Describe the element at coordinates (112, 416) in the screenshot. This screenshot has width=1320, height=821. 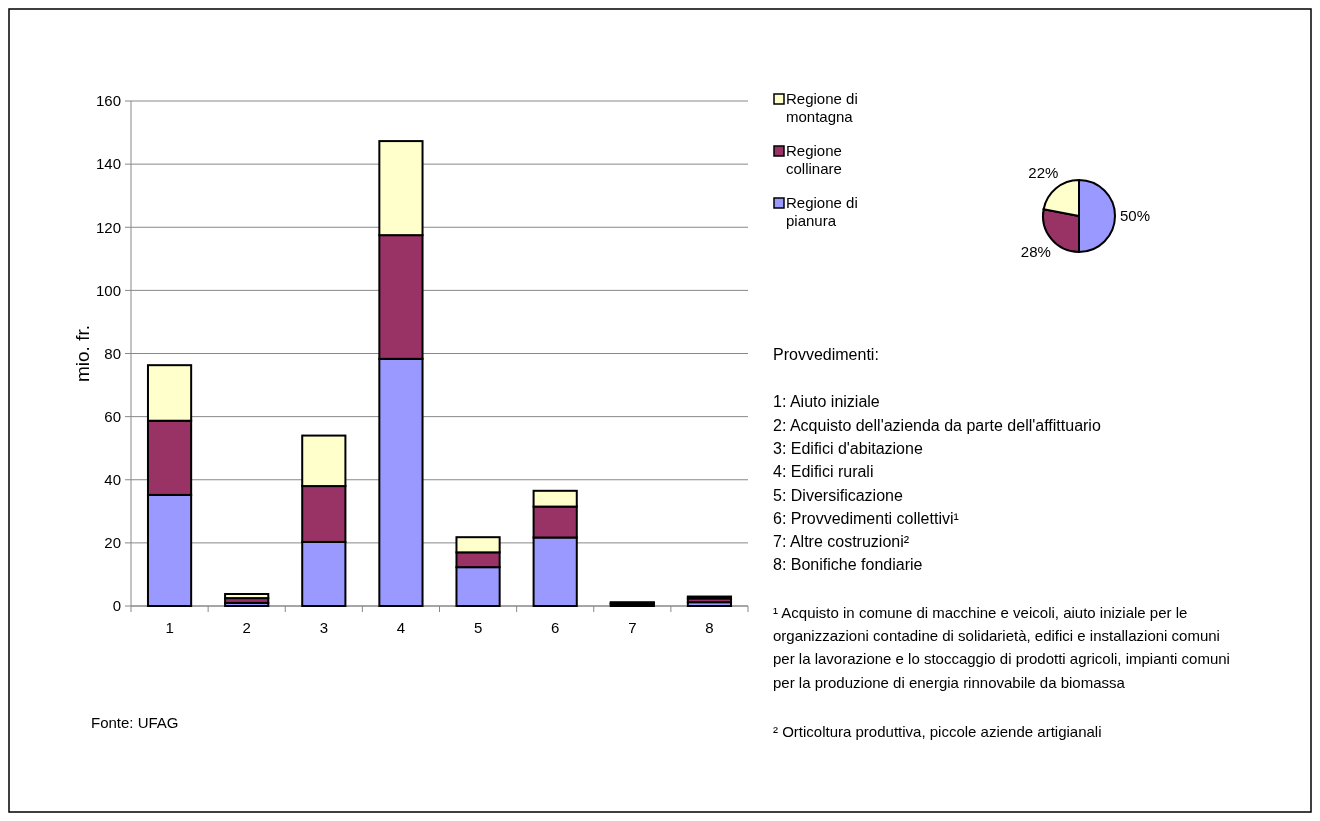
I see `y-tick-label: 60` at that location.